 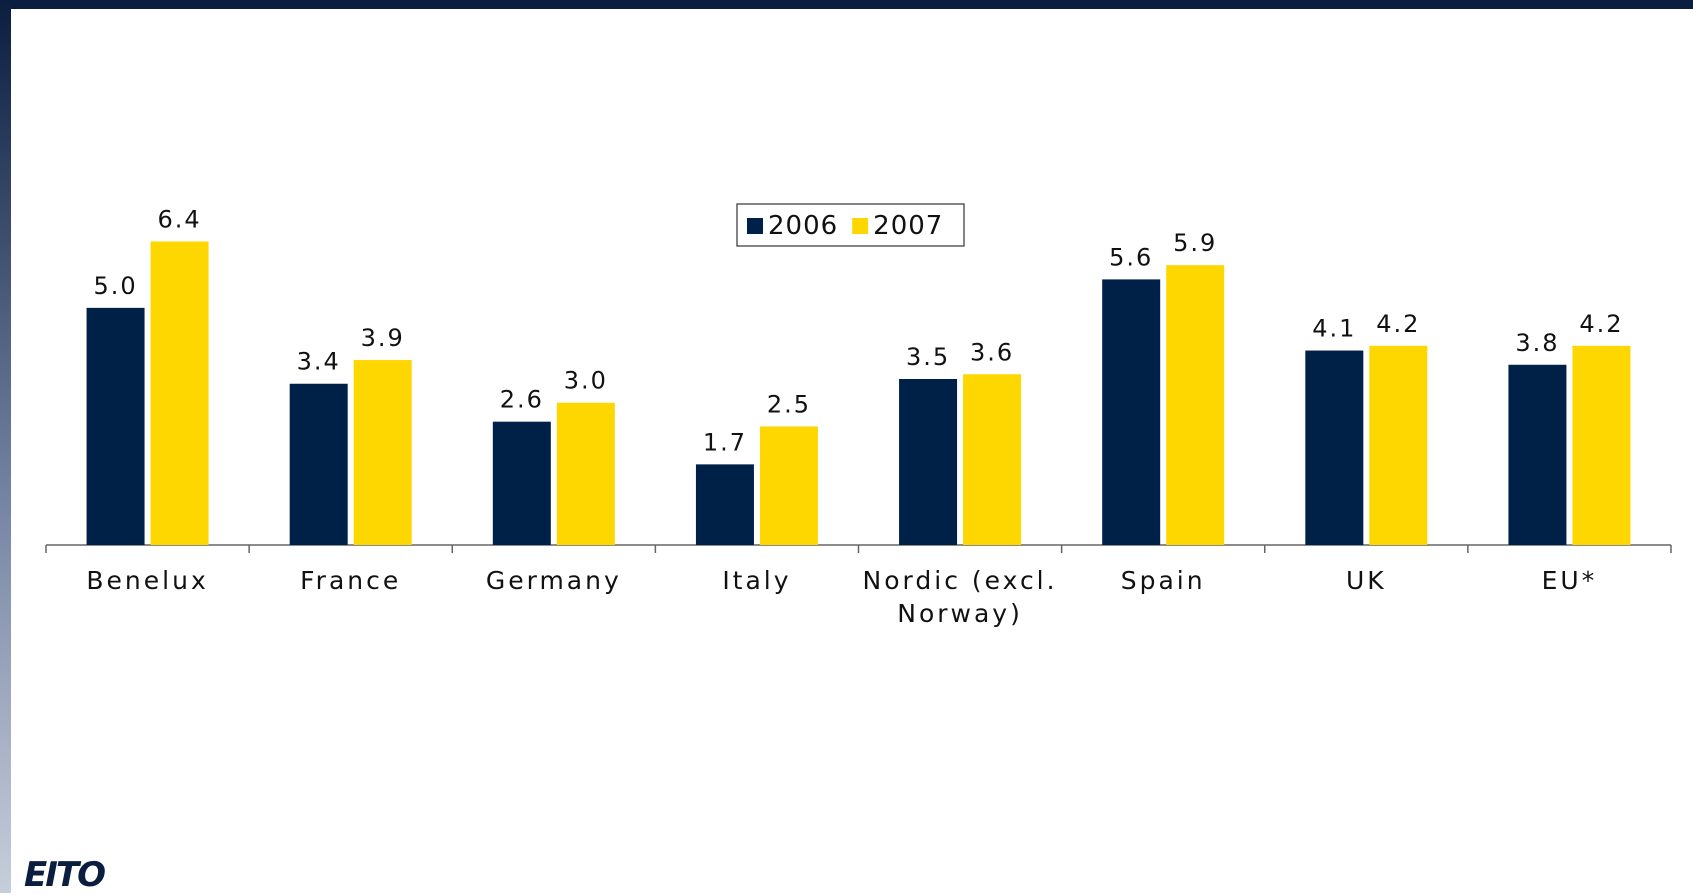 What do you see at coordinates (789, 404) in the screenshot?
I see `value-label: 2.5` at bounding box center [789, 404].